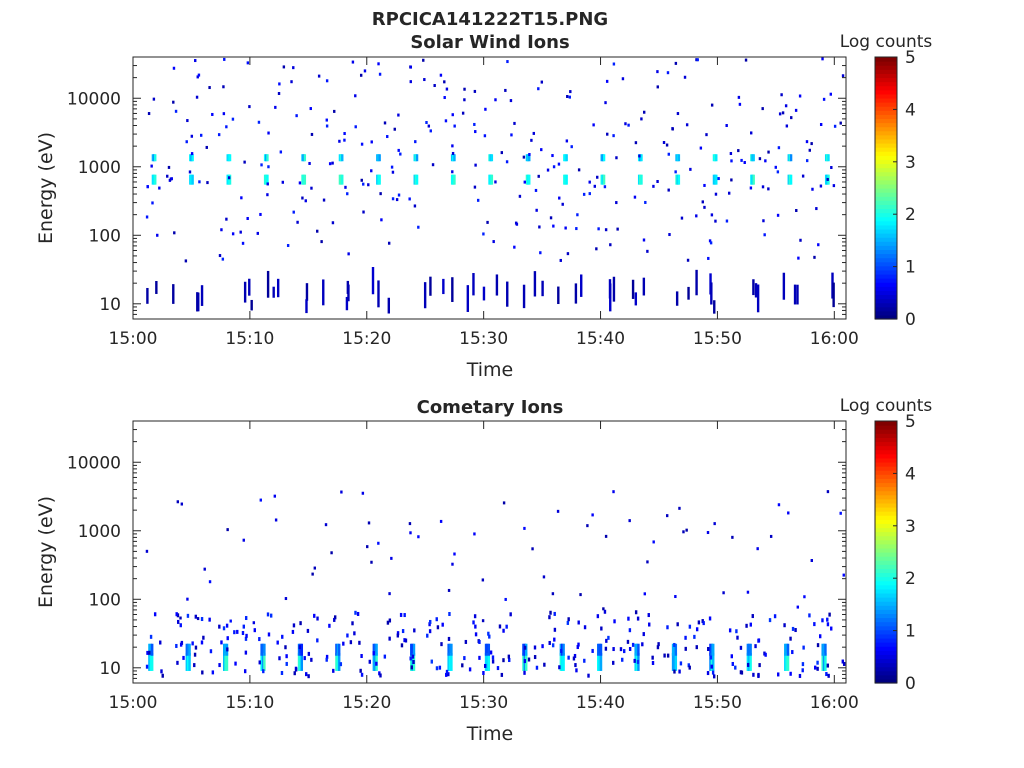 This screenshot has width=1024, height=768. Describe the element at coordinates (105, 600) in the screenshot. I see `y-tick-label: 100` at that location.